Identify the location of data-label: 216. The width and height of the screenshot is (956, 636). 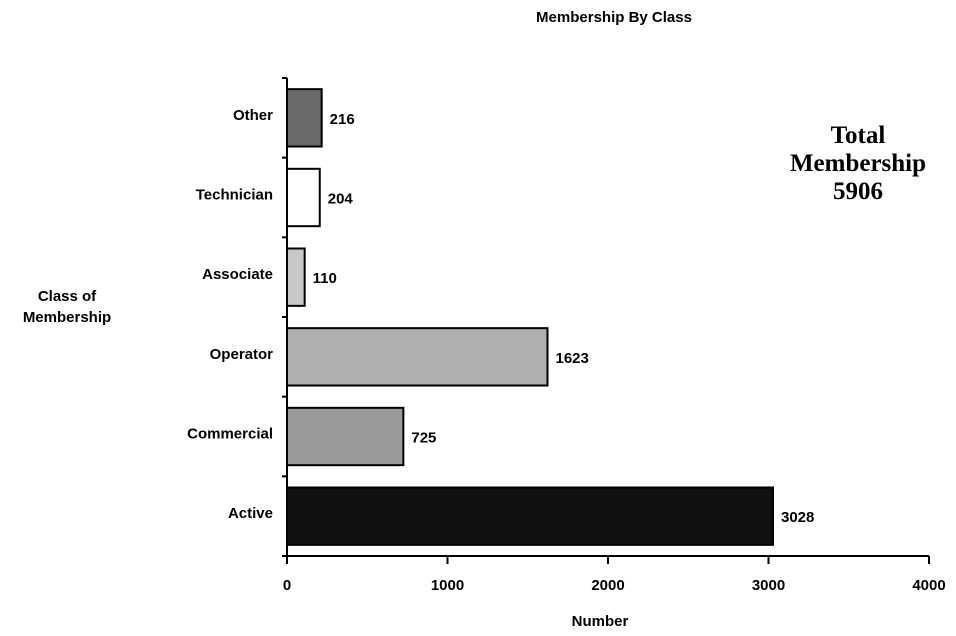
(342, 119).